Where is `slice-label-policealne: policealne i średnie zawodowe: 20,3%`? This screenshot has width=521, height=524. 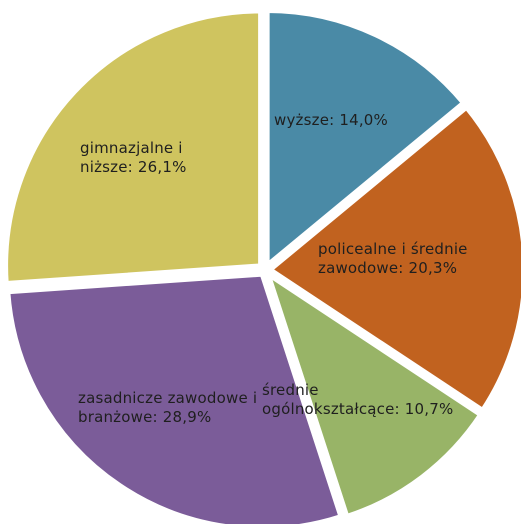
slice-label-policealne: policealne i średnie zawodowe: 20,3% is located at coordinates (393, 258).